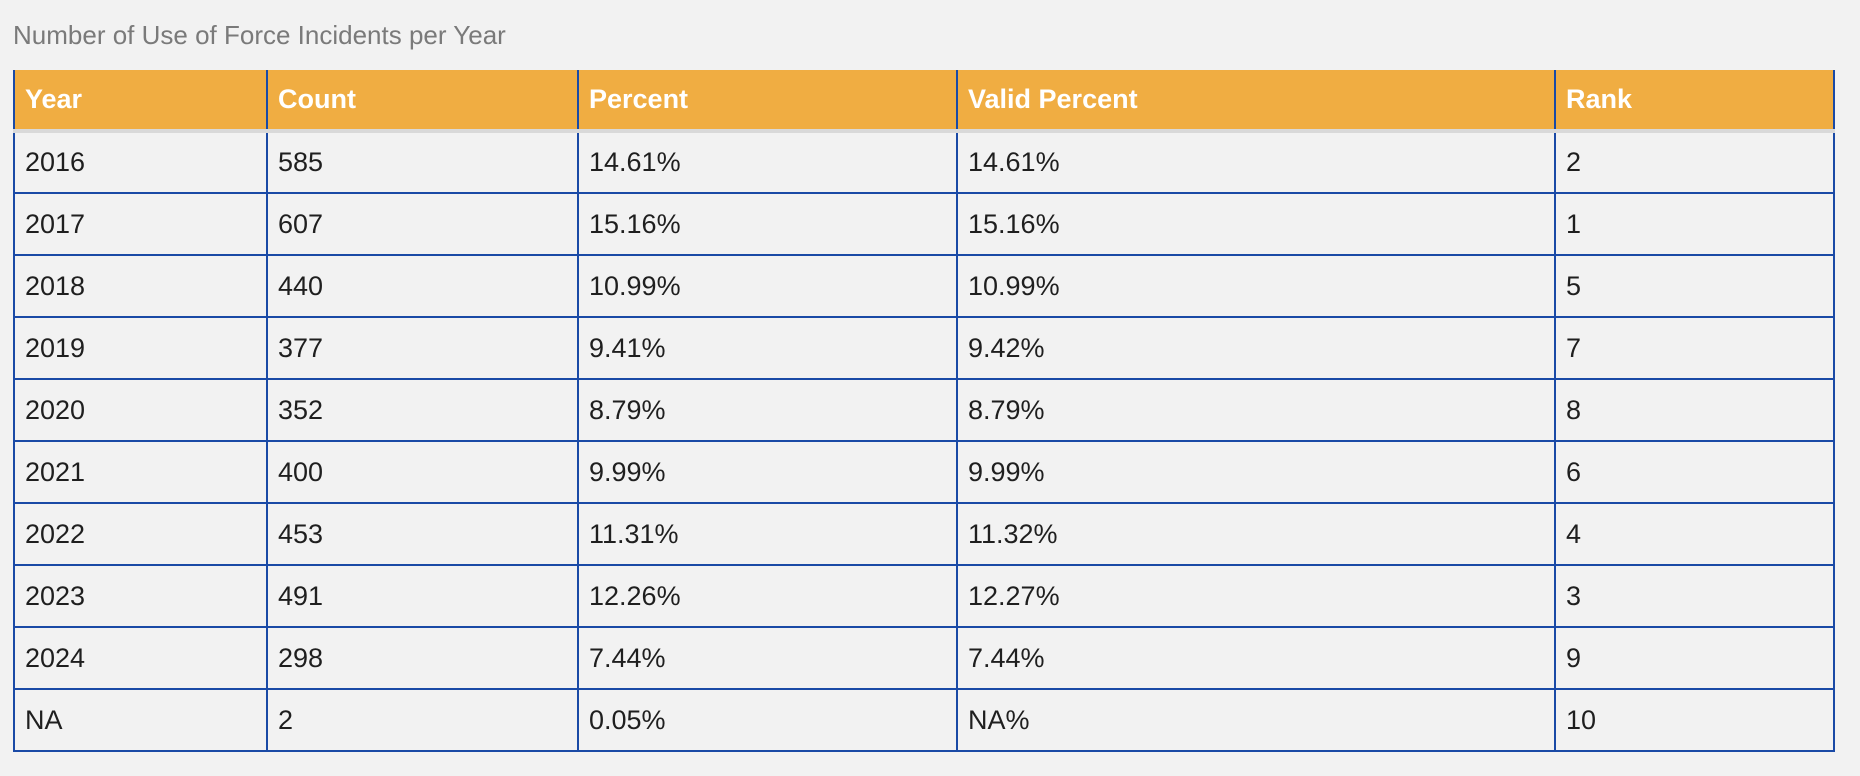 Image resolution: width=1860 pixels, height=776 pixels. Describe the element at coordinates (140, 286) in the screenshot. I see `cell-year: 2018` at that location.